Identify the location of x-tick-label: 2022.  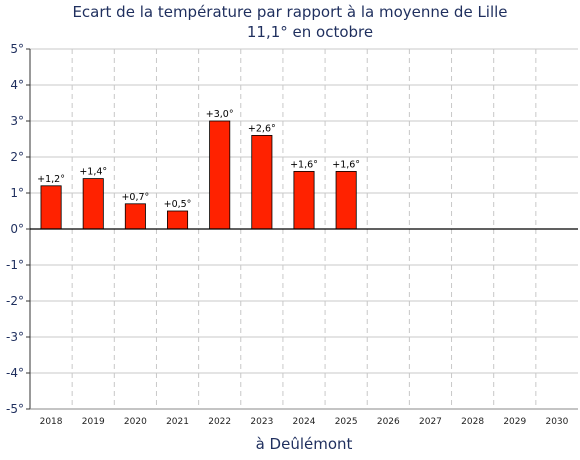
(219, 422).